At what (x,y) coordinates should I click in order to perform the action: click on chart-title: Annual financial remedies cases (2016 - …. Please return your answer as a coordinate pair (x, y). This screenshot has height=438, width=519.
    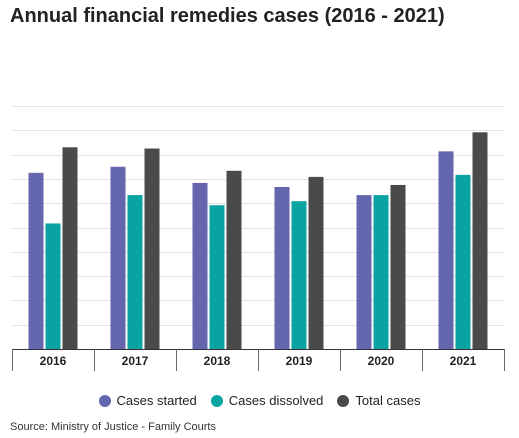
    Looking at the image, I should click on (227, 16).